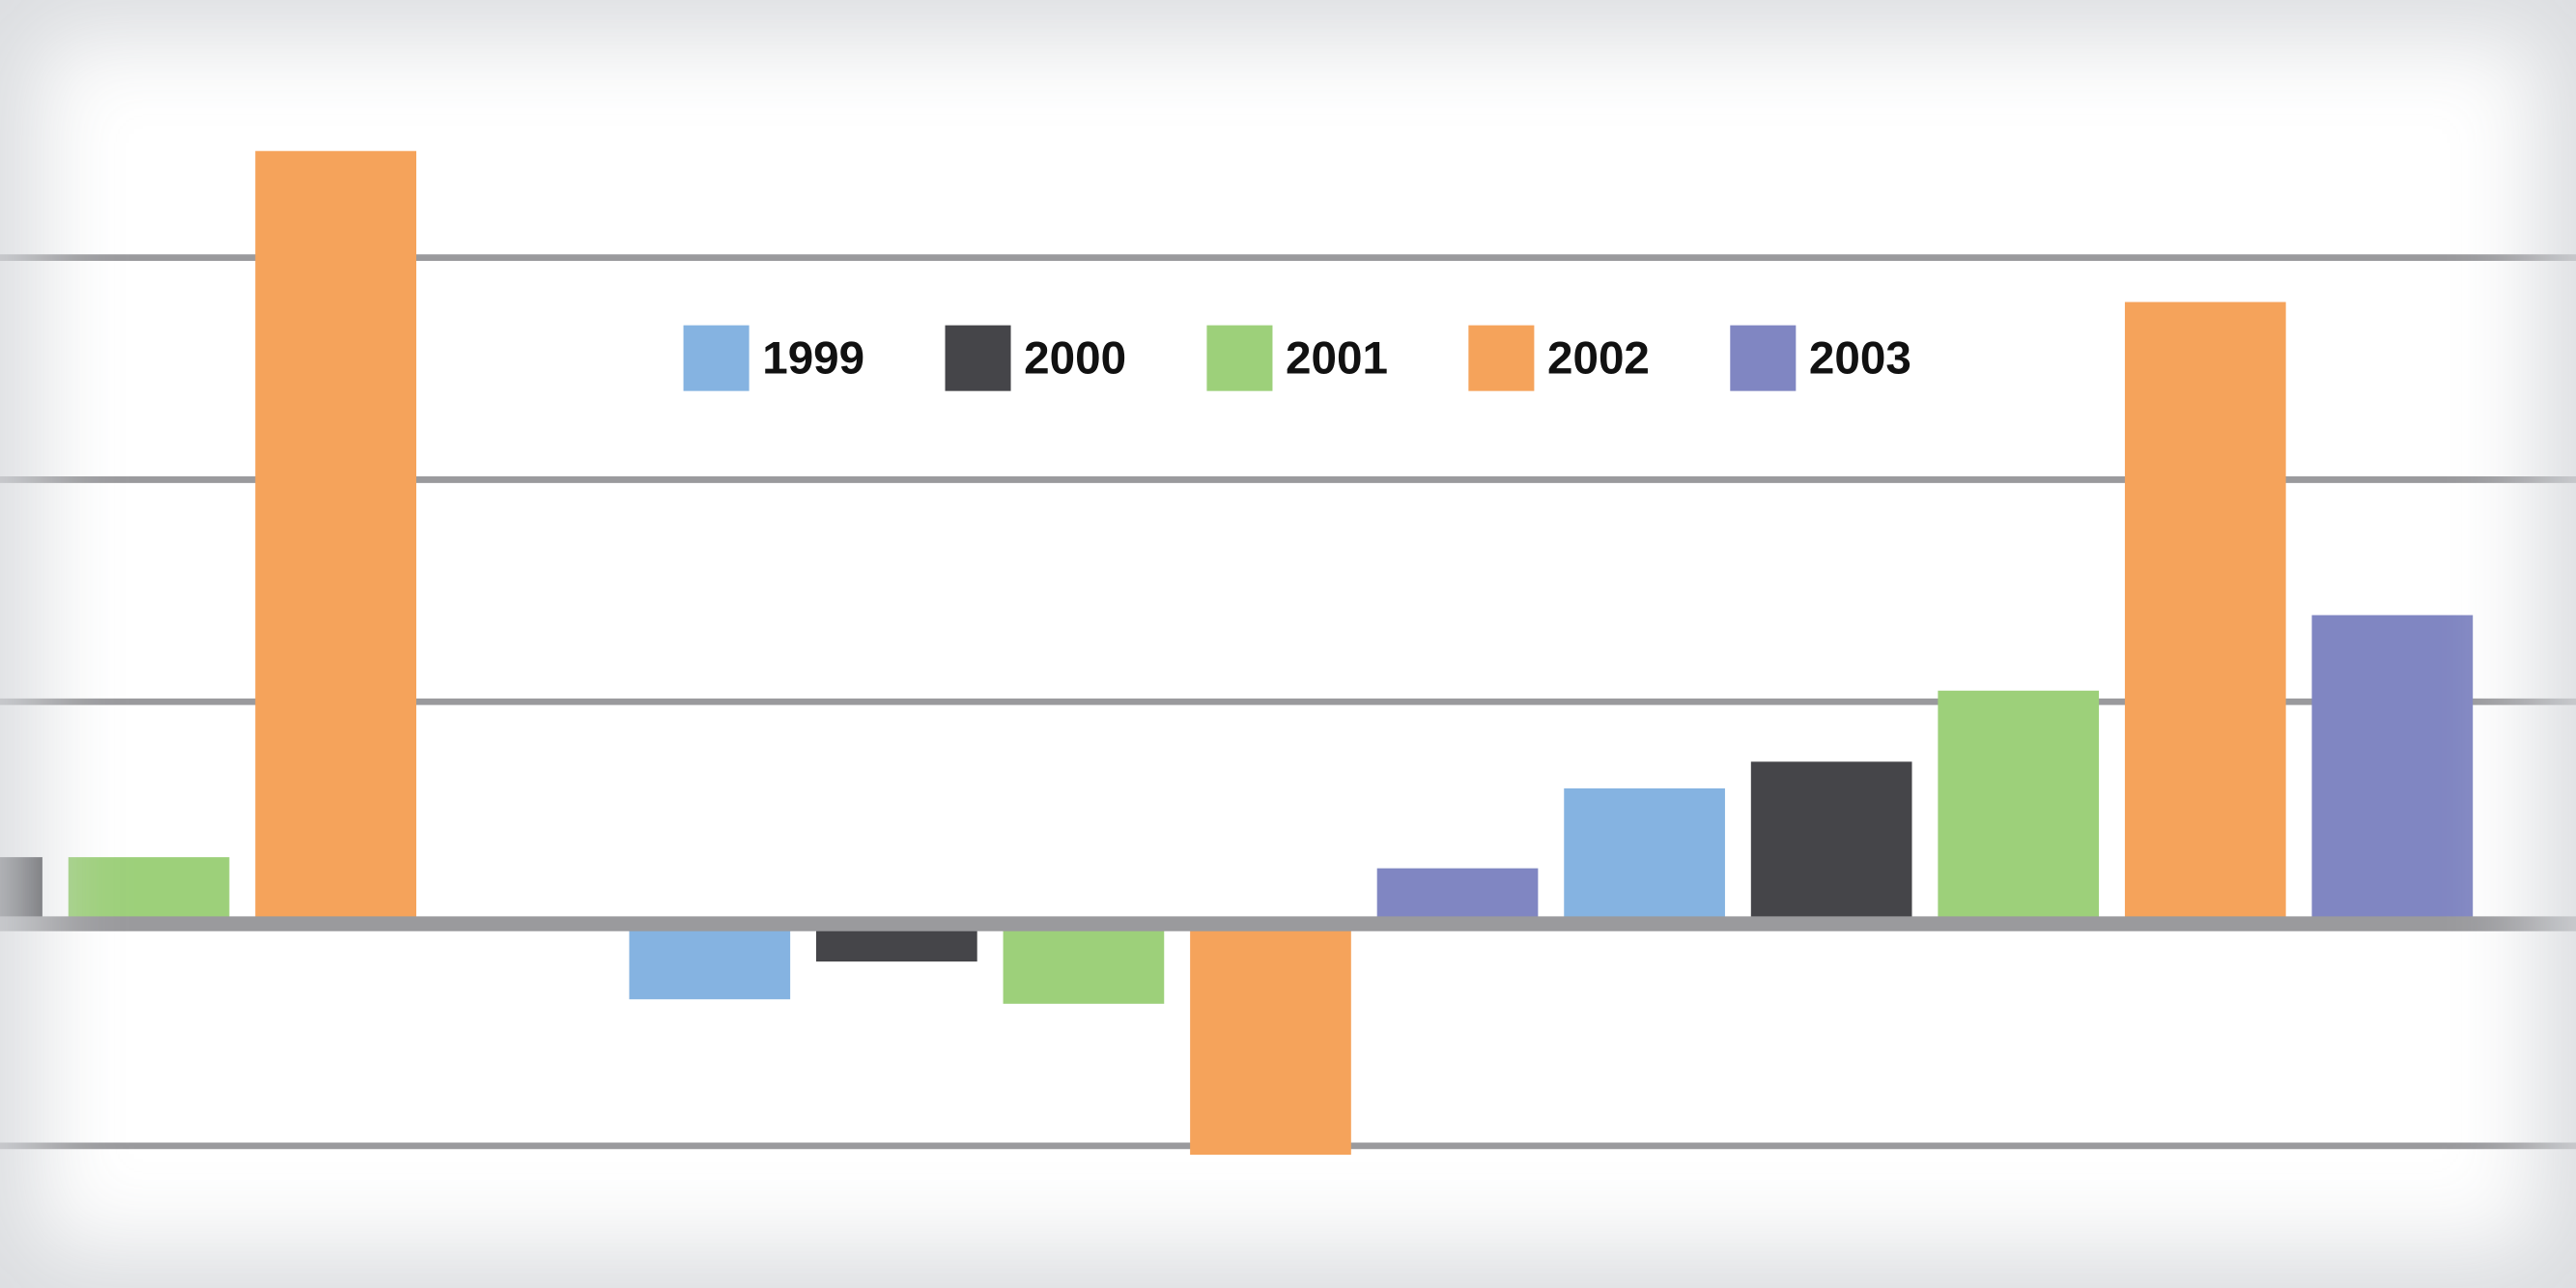 The height and width of the screenshot is (1288, 2576). Describe the element at coordinates (813, 359) in the screenshot. I see `legend-label: 1999` at that location.